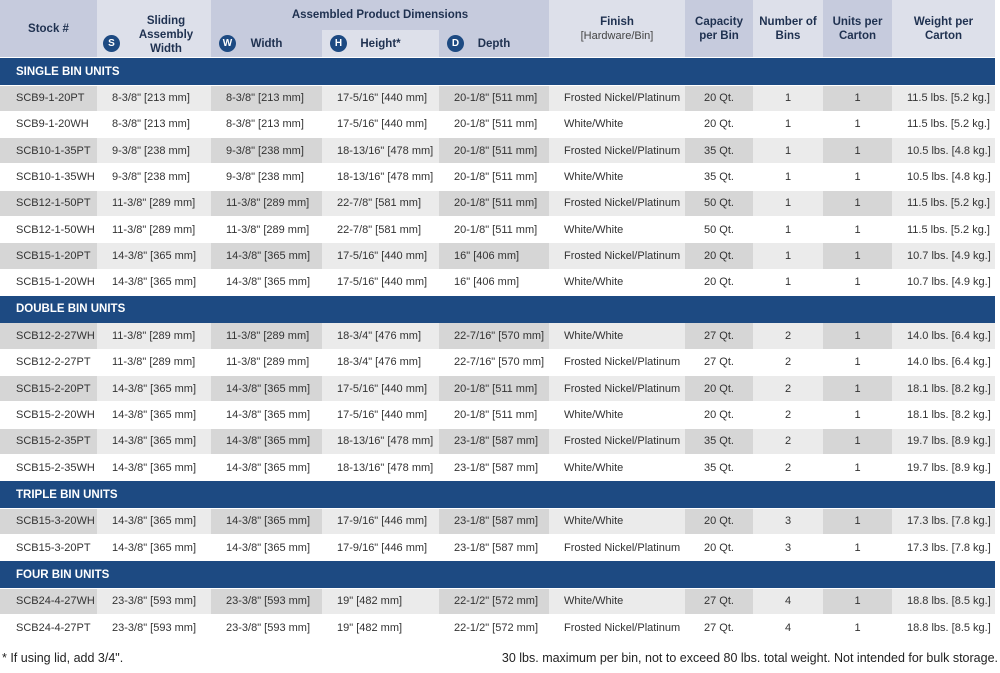 This screenshot has width=1000, height=673. What do you see at coordinates (380, 602) in the screenshot?
I see `cell: 19" [482 mm]` at bounding box center [380, 602].